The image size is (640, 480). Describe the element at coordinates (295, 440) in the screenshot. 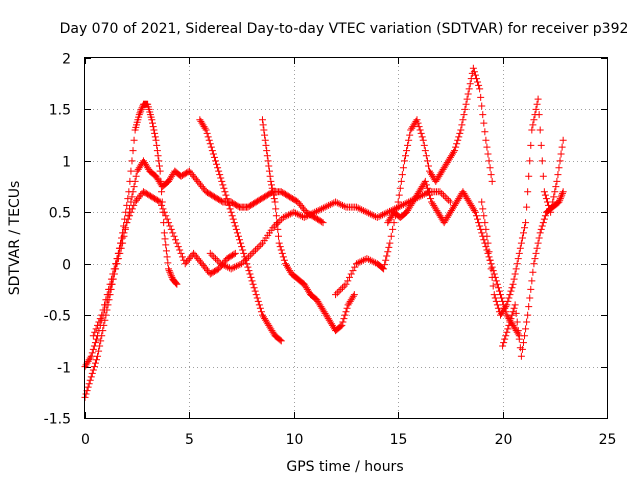

I see `x-tick-label: 10` at that location.